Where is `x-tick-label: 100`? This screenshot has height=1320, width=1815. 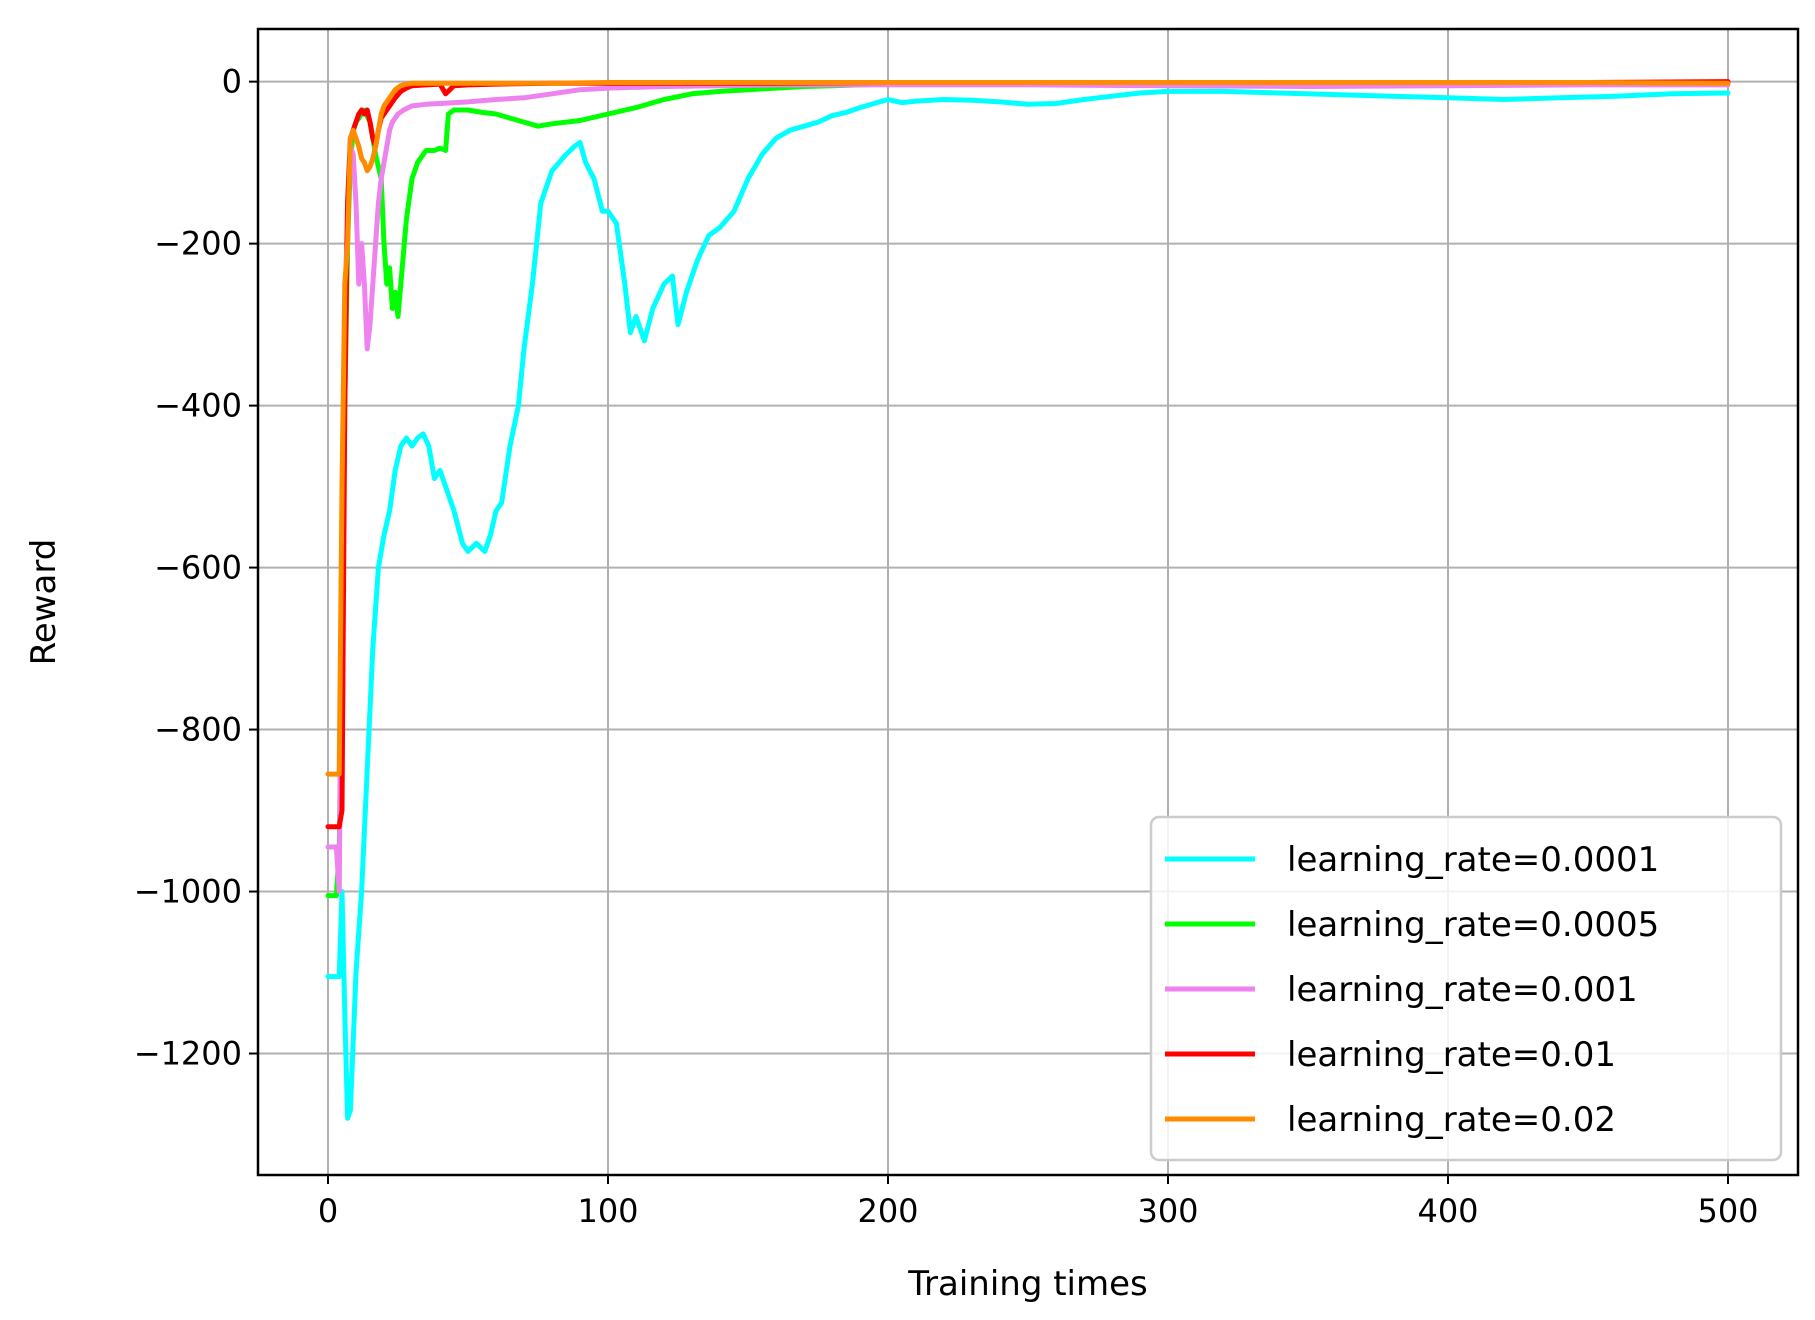 x-tick-label: 100 is located at coordinates (607, 1211).